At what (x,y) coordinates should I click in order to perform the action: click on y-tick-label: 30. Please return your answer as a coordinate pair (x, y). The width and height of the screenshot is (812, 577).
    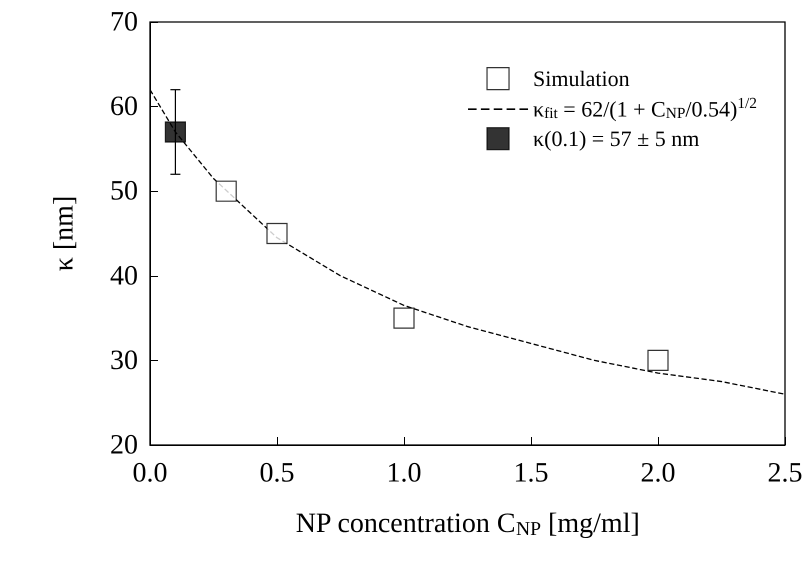
    Looking at the image, I should click on (124, 360).